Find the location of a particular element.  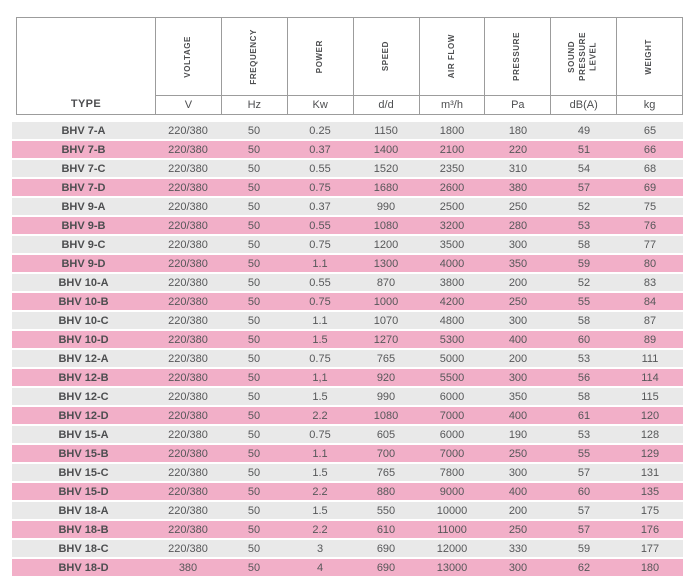

cell-type: BHV 10-B is located at coordinates (83, 301).